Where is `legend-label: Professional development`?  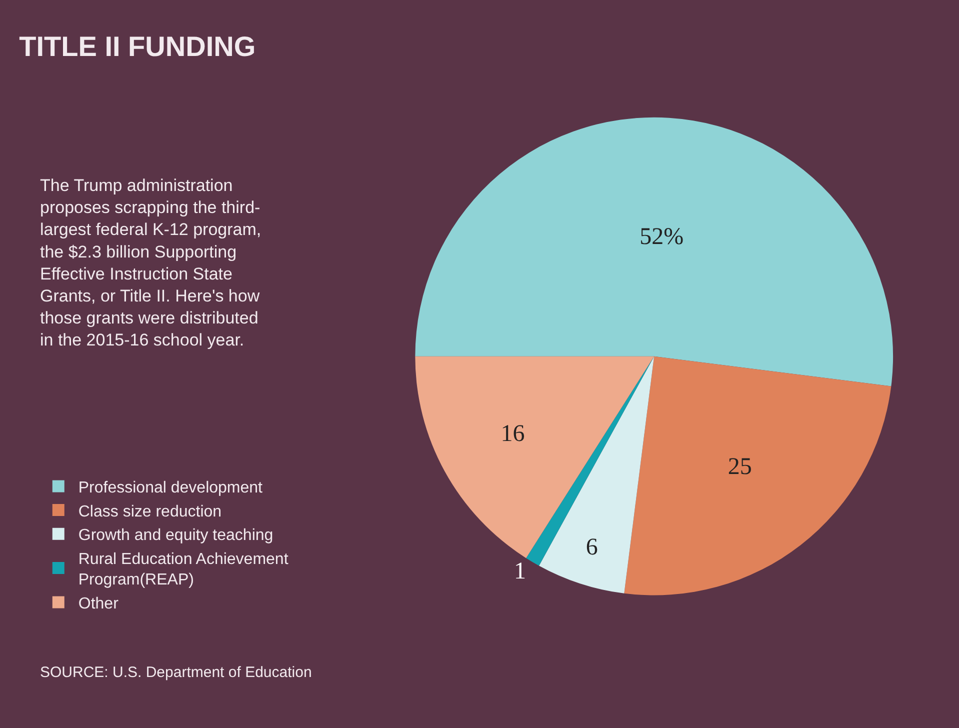 legend-label: Professional development is located at coordinates (171, 488).